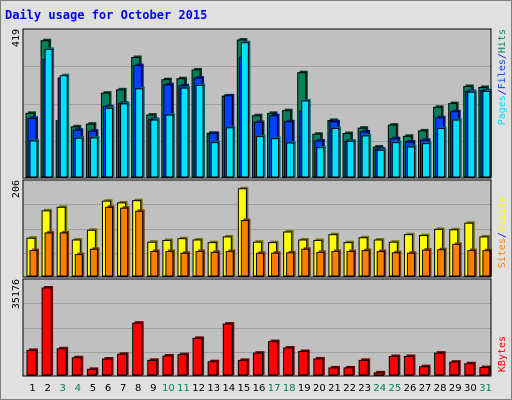 Image resolution: width=512 pixels, height=400 pixels. I want to click on x-tick-label: 24, so click(379, 388).